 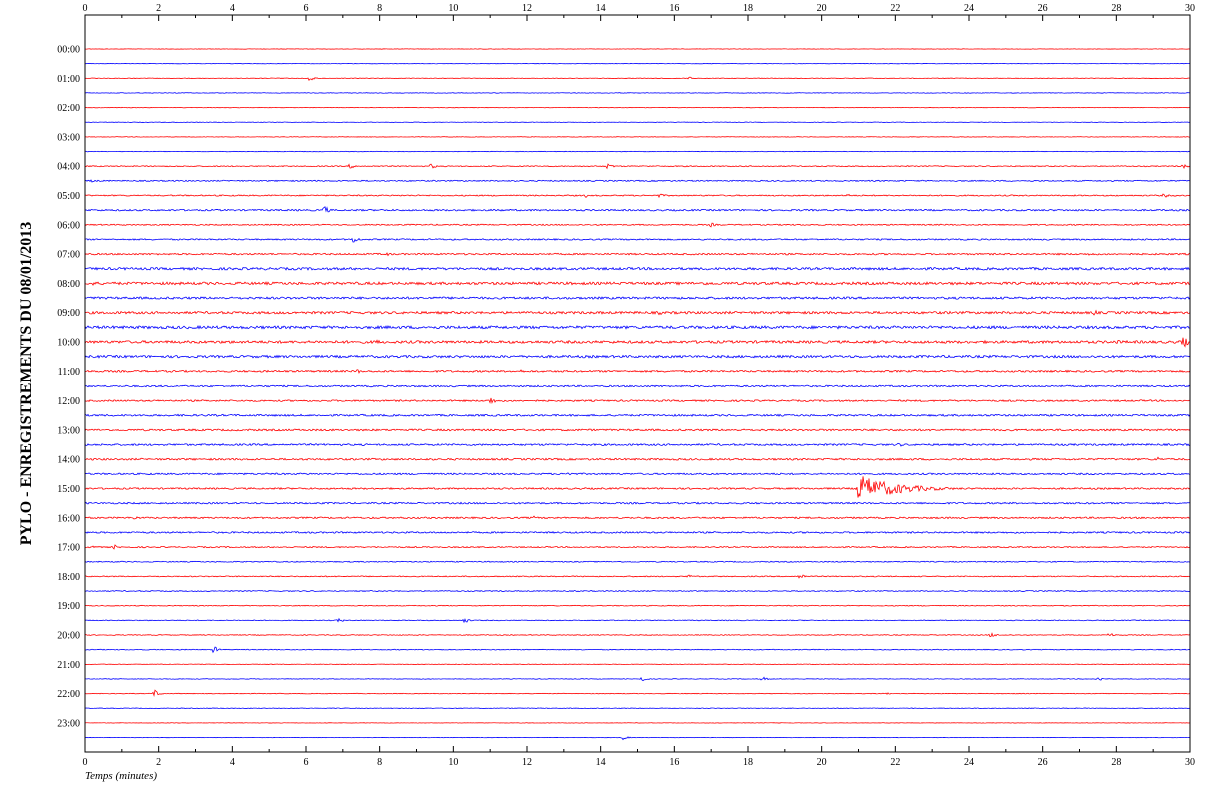 I want to click on top-tick-label: 16, so click(x=674, y=8).